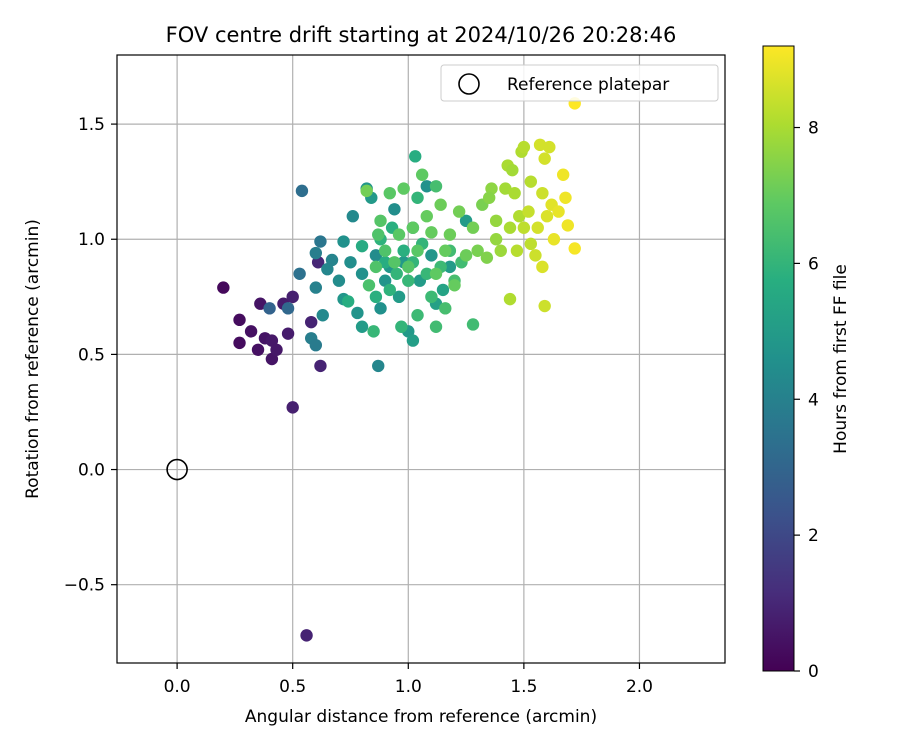  What do you see at coordinates (177, 469) in the screenshot?
I see `reference-platepar-marker` at bounding box center [177, 469].